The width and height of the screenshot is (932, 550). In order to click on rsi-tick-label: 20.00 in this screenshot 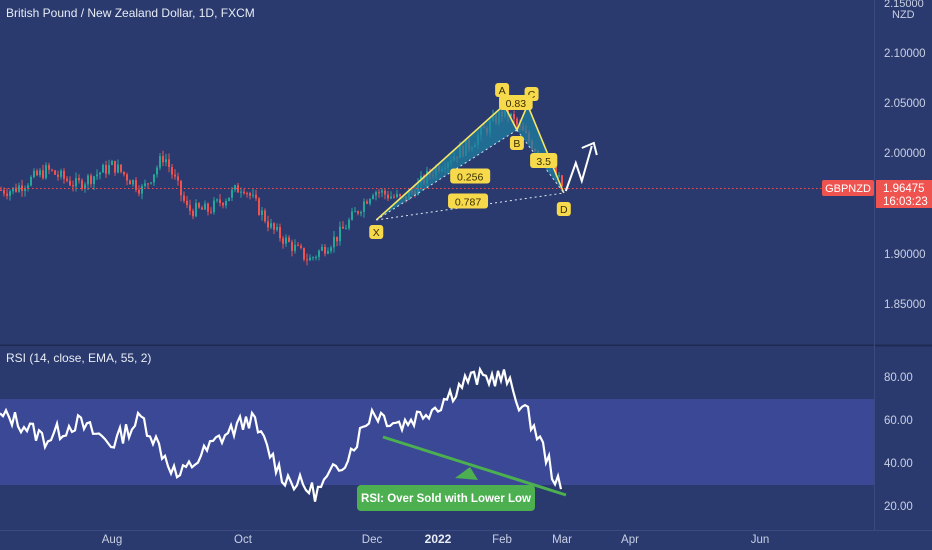, I will do `click(898, 507)`.